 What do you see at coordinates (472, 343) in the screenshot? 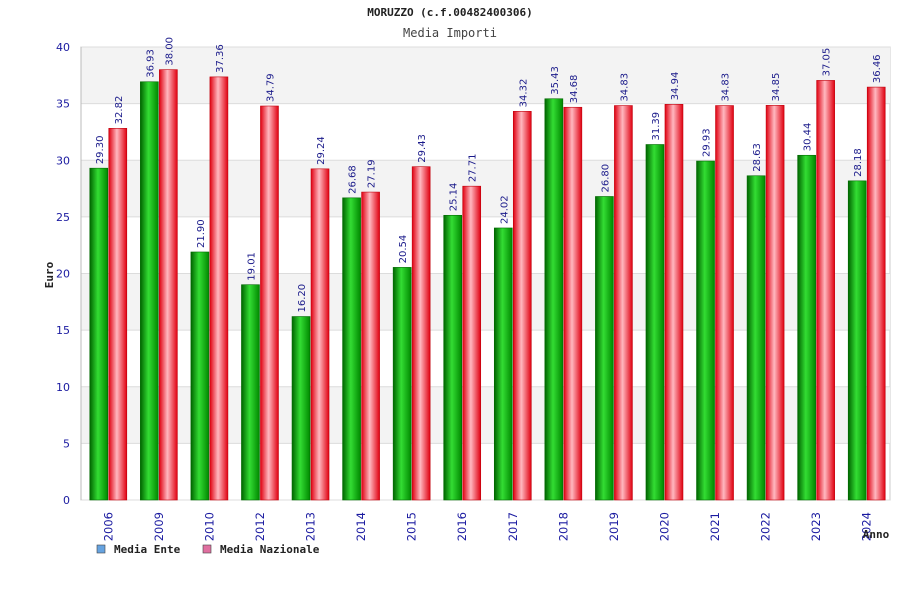
I see `bar-media-nazionale-2016` at bounding box center [472, 343].